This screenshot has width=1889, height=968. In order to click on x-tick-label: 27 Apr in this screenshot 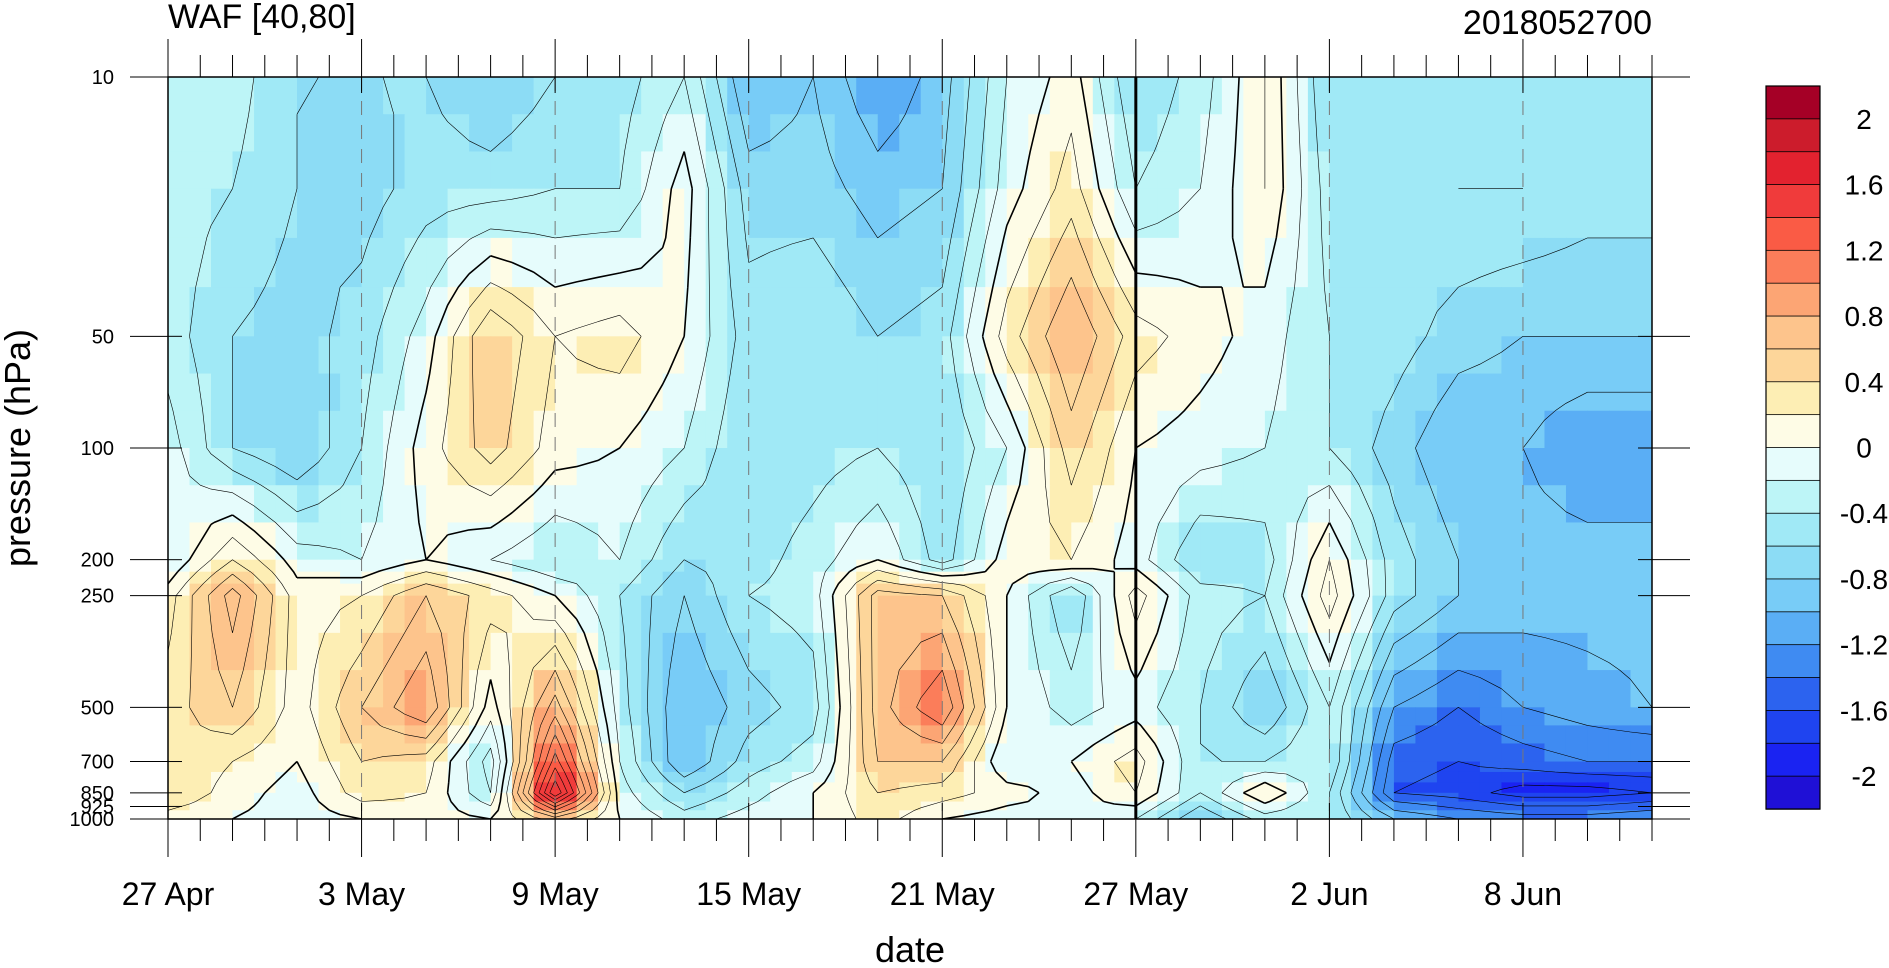, I will do `click(168, 894)`.